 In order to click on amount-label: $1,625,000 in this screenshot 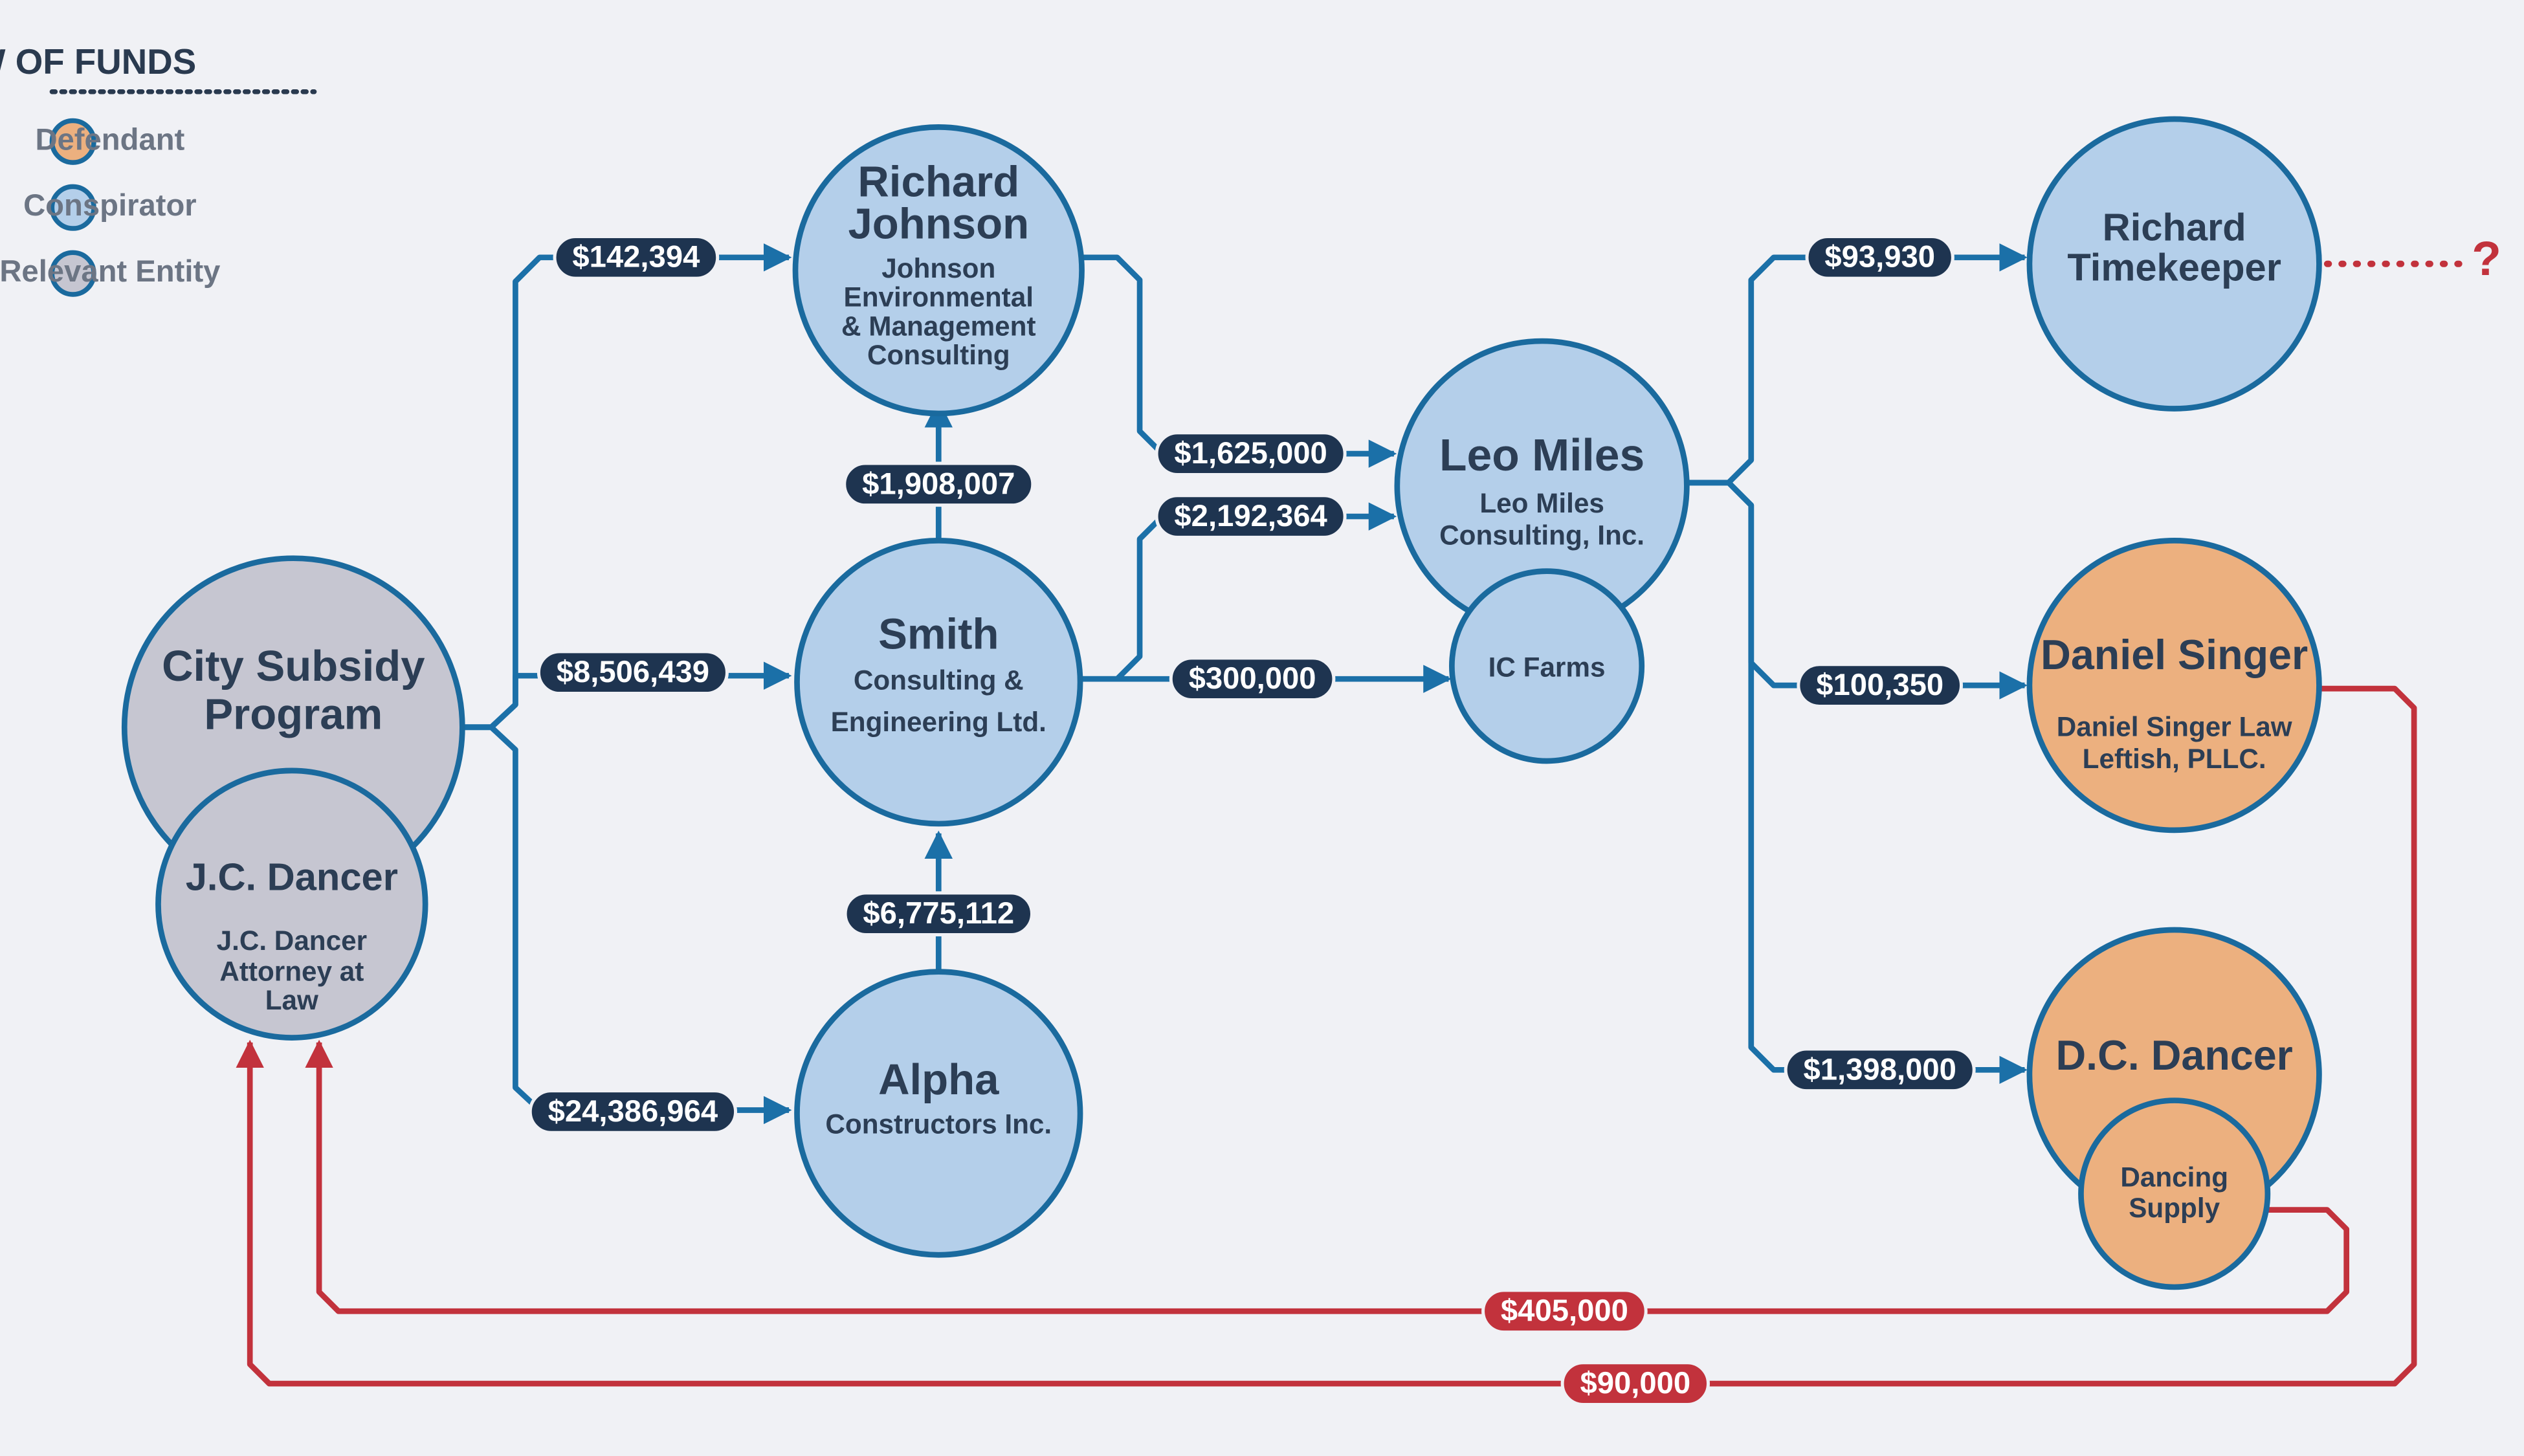, I will do `click(1250, 453)`.